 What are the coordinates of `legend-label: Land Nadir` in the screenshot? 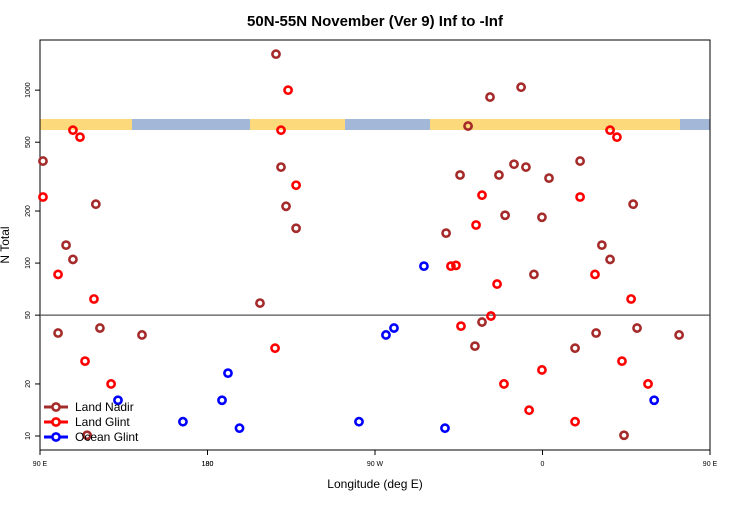 It's located at (104, 407).